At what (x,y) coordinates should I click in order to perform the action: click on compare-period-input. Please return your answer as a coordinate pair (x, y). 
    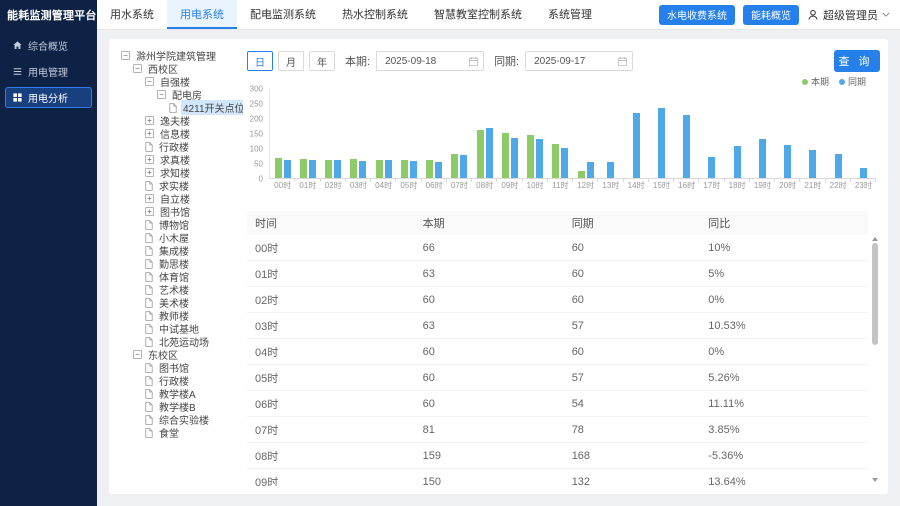
    Looking at the image, I should click on (579, 61).